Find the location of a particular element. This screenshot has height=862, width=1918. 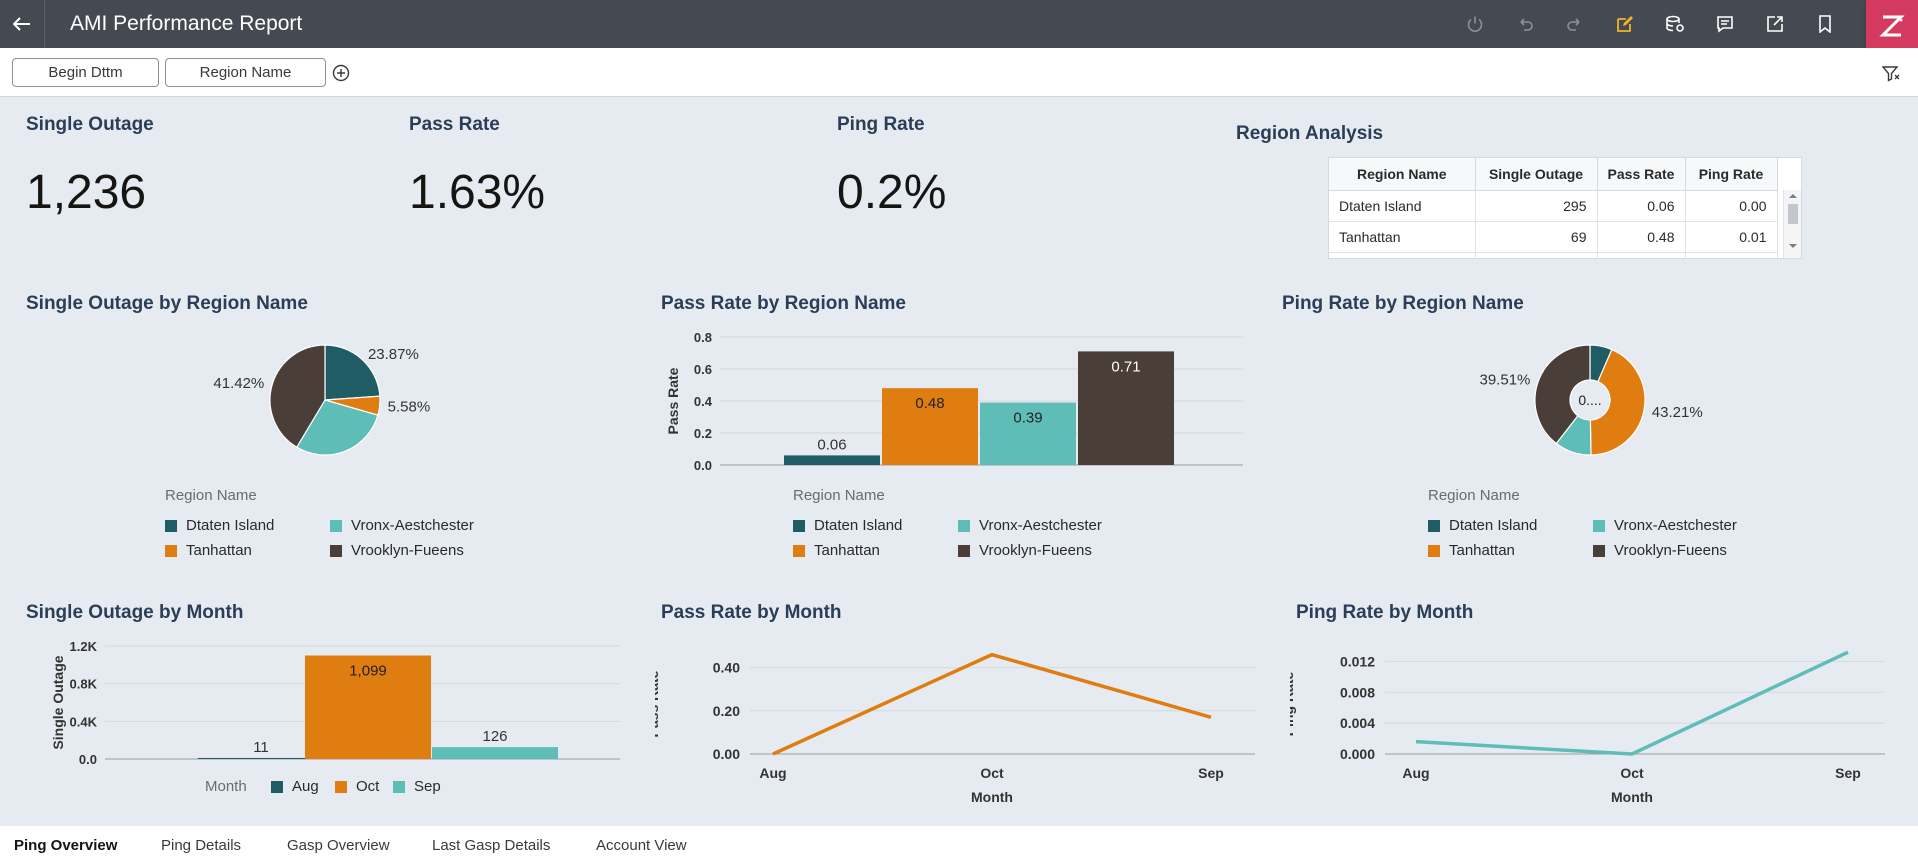

pass-rate-month-line-chart: 0.00 0.20 0.40 Pass Rate Aug Oct Sep Month is located at coordinates (957, 720).